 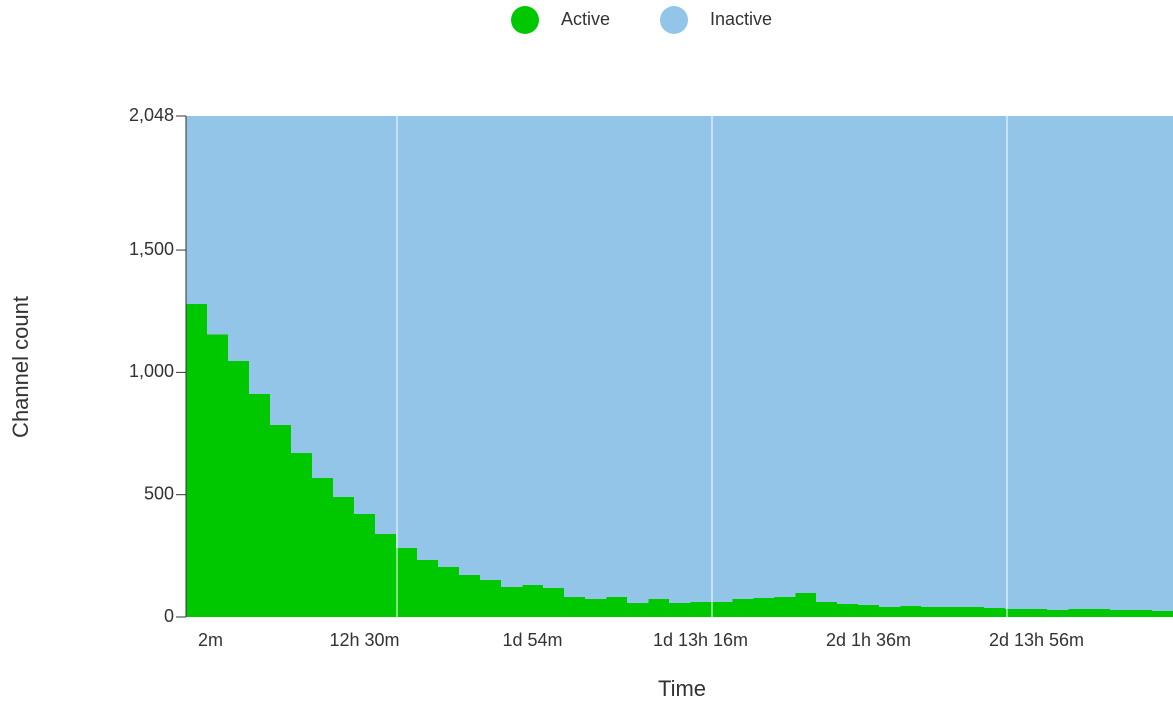 What do you see at coordinates (20, 367) in the screenshot?
I see `y-axis-title: Channel count` at bounding box center [20, 367].